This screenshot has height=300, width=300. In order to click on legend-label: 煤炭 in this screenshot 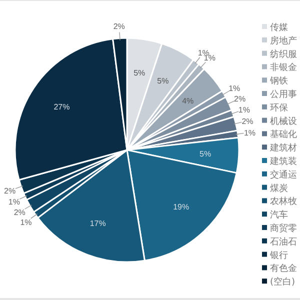, I will do `click(279, 188)`.